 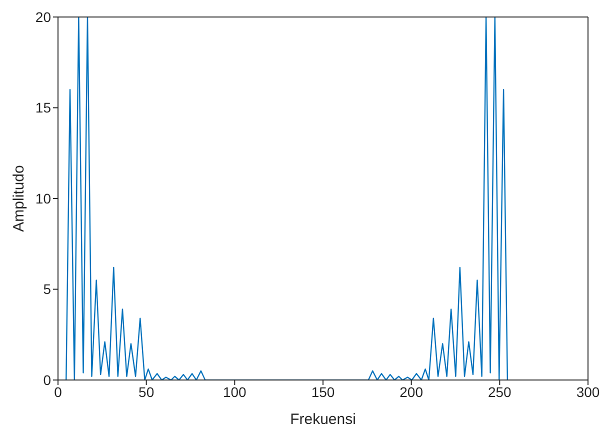 I want to click on x-tick-label: 200, so click(x=412, y=392).